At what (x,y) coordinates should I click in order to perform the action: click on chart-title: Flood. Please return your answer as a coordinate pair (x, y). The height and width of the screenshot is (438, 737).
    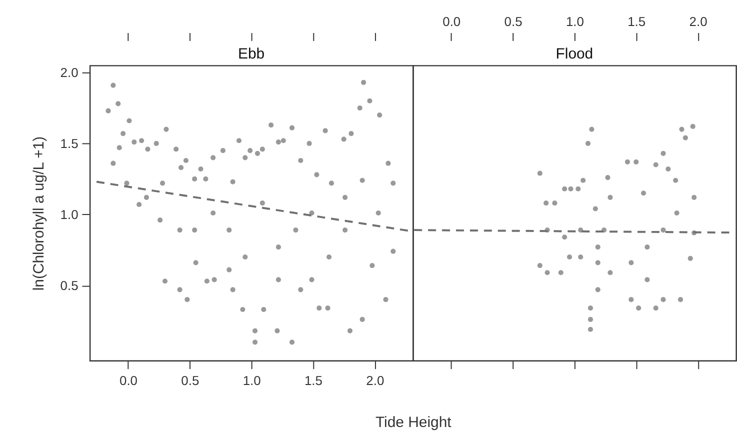
    Looking at the image, I should click on (575, 53).